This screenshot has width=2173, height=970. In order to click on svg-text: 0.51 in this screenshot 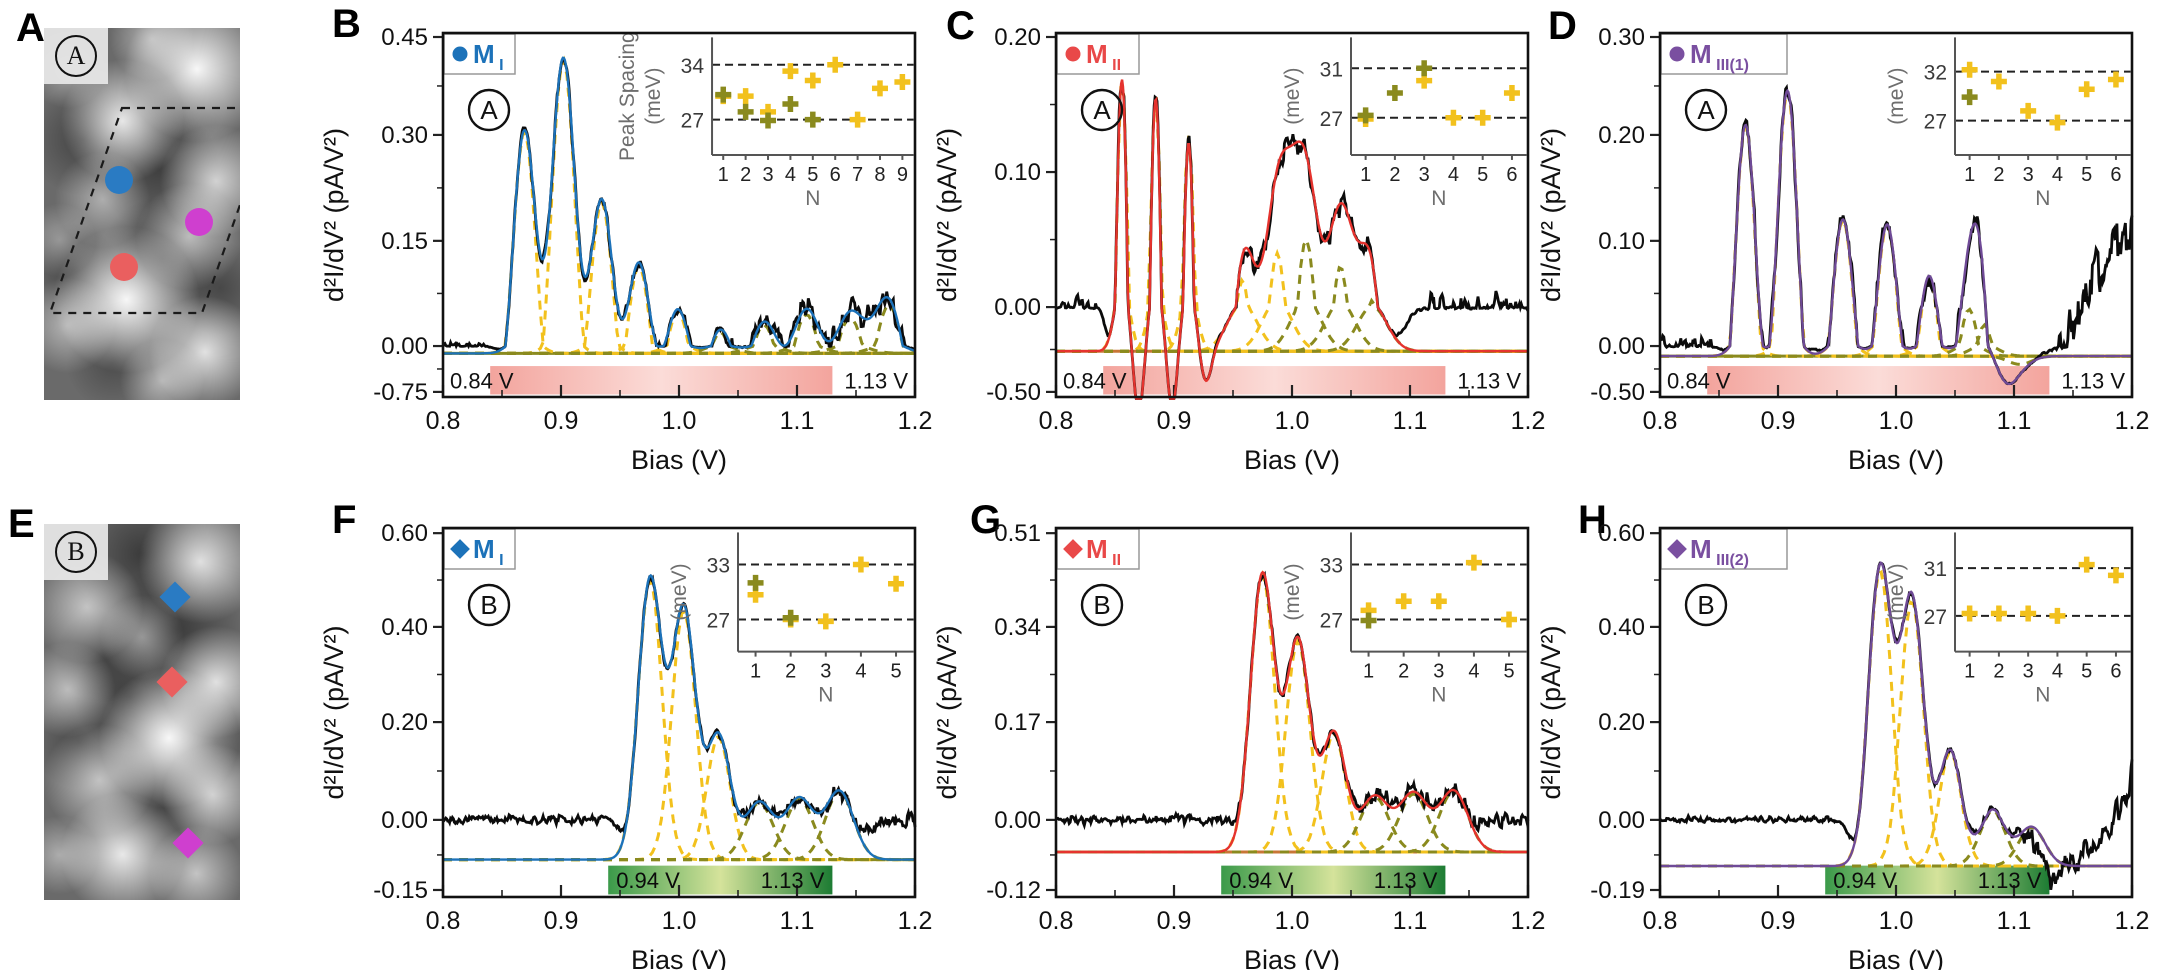, I will do `click(1017, 533)`.